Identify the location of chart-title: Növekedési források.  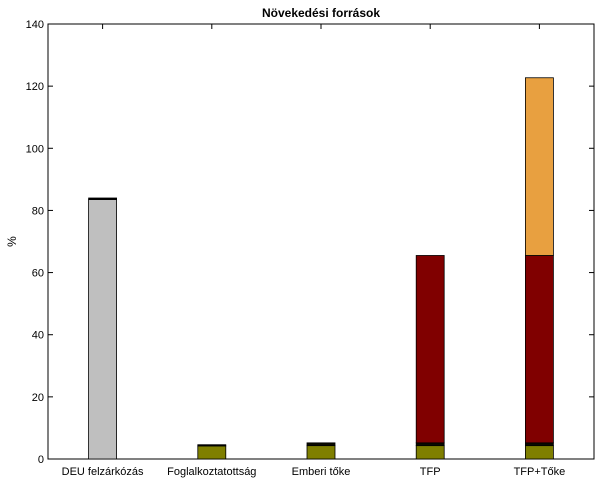
(321, 13).